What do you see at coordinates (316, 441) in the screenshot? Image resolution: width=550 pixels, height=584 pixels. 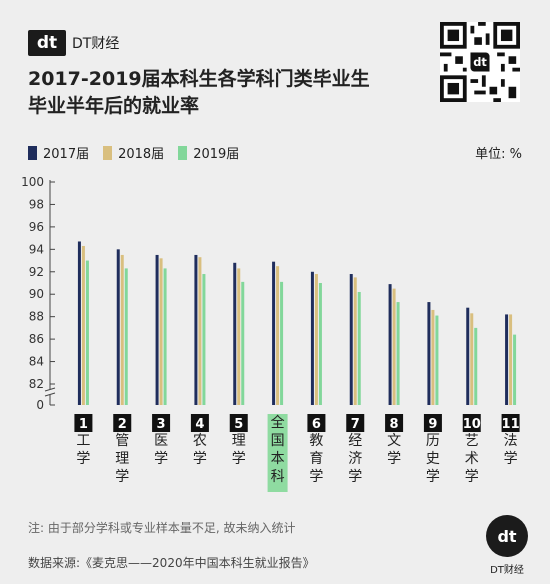 I see `category-label-char: 教` at bounding box center [316, 441].